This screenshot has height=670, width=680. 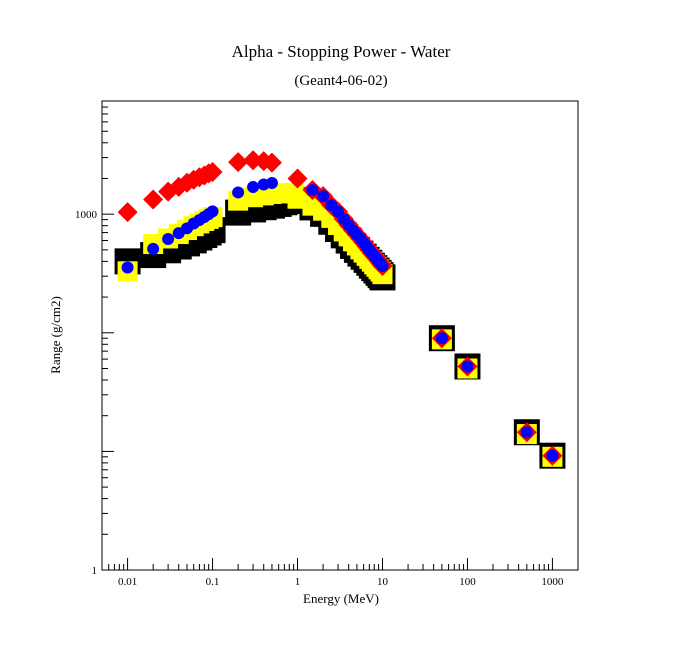 I want to click on x-tick-label: 1, so click(x=298, y=582).